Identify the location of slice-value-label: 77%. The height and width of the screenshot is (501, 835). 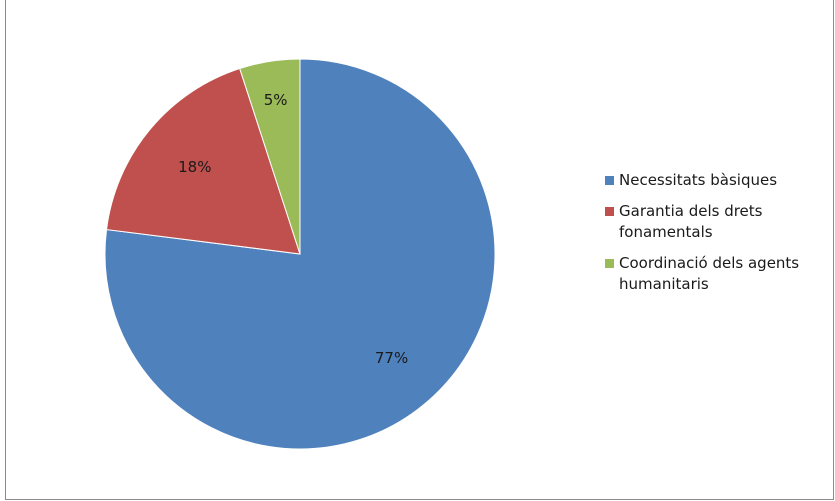
(391, 358).